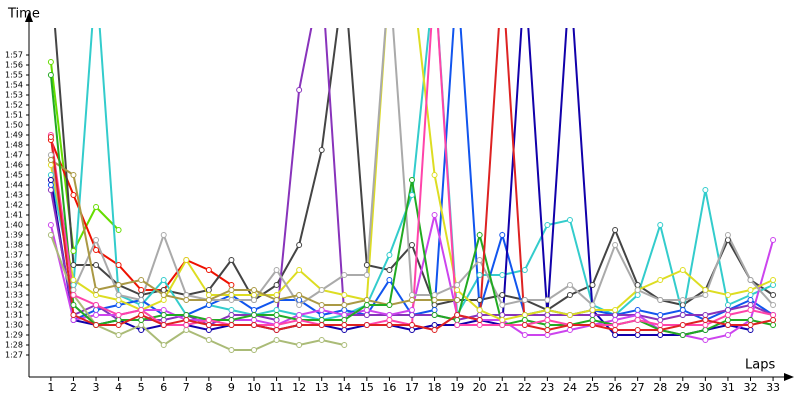 This screenshot has width=800, height=400. What do you see at coordinates (96, 387) in the screenshot?
I see `x-tick-label: 3` at bounding box center [96, 387].